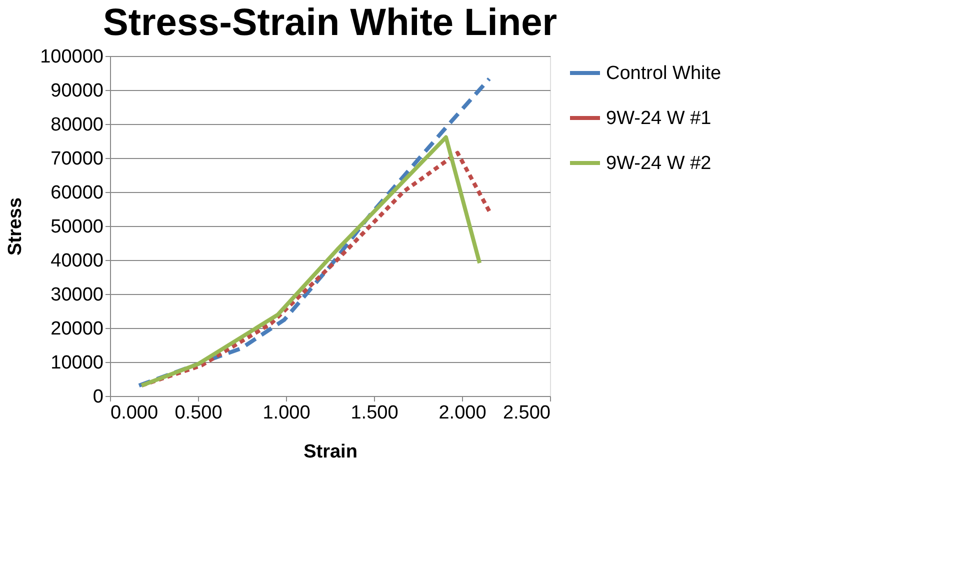  I want to click on y-tick-label: 50000, so click(77, 227).